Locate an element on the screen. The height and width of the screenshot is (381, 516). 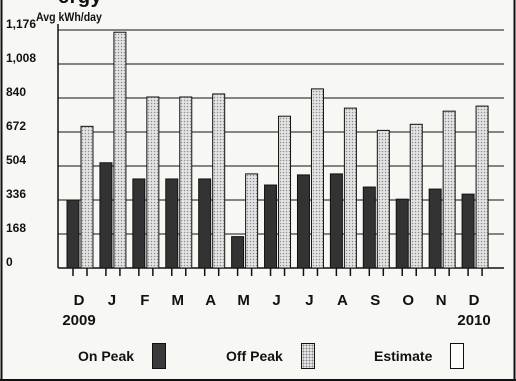
y-tick-label: 504 is located at coordinates (16, 160).